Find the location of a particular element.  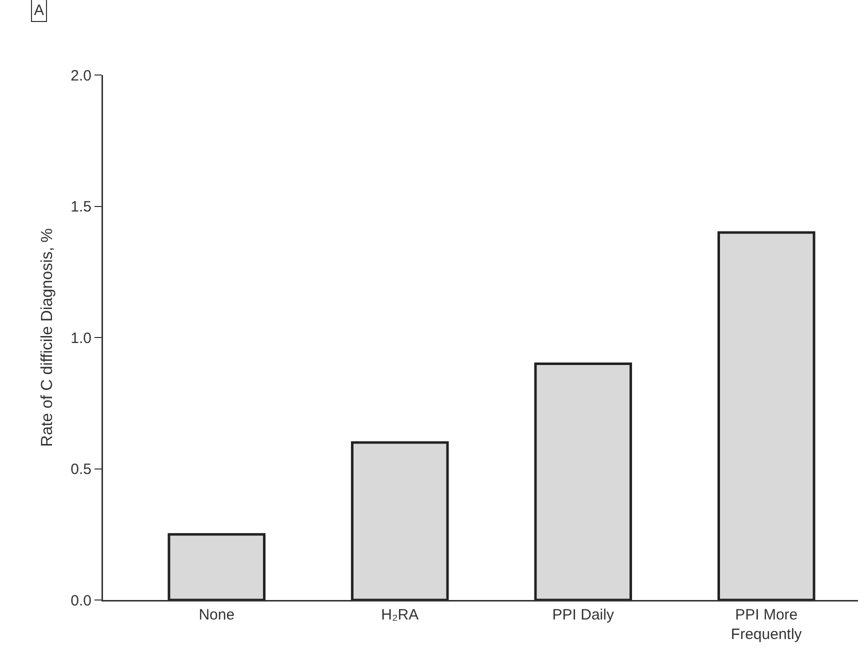

x-tick-label: PPI More Frequently is located at coordinates (766, 624).